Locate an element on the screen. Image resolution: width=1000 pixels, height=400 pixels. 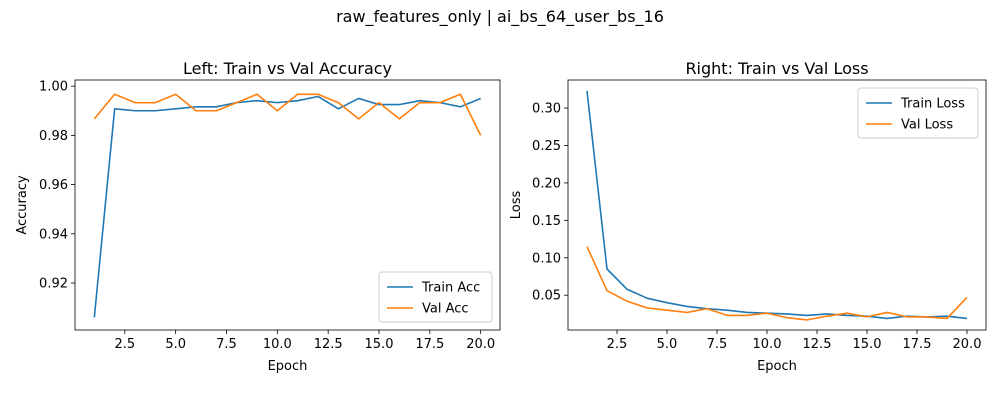
accuracy-y-tick-label: 1.00 is located at coordinates (53, 87).